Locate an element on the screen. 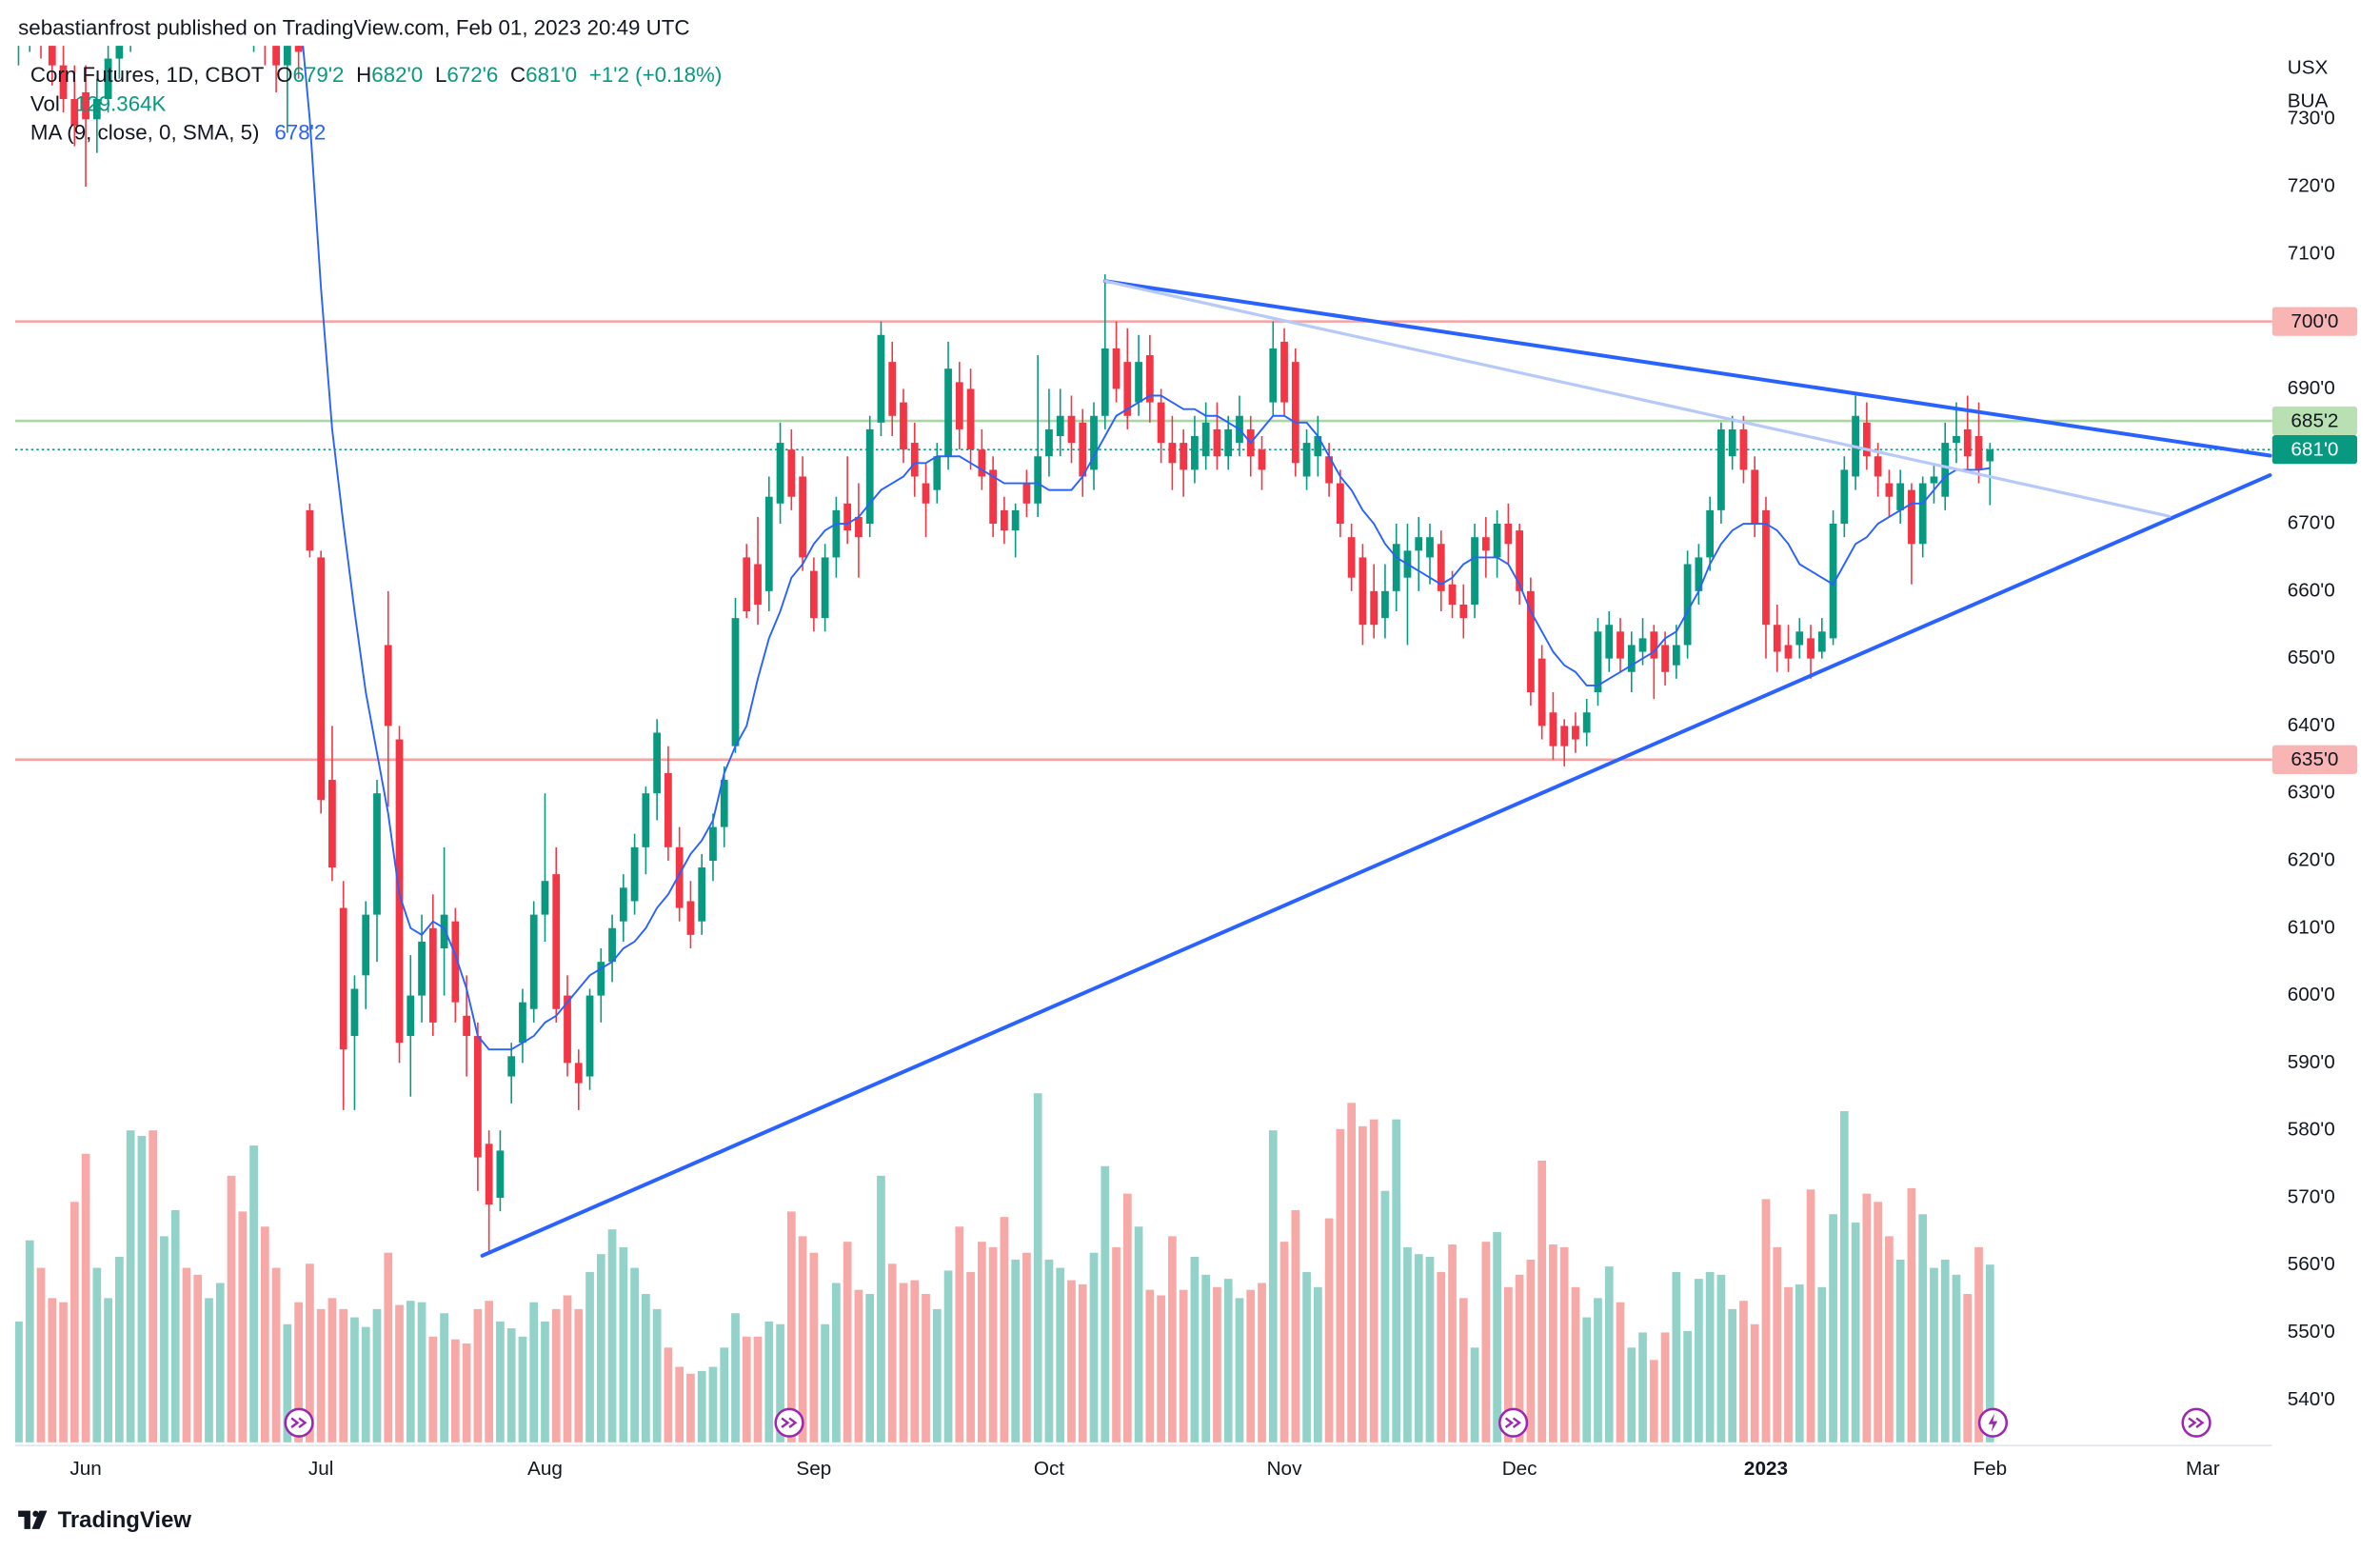  y-tick-label: 690'0 is located at coordinates (2311, 388).